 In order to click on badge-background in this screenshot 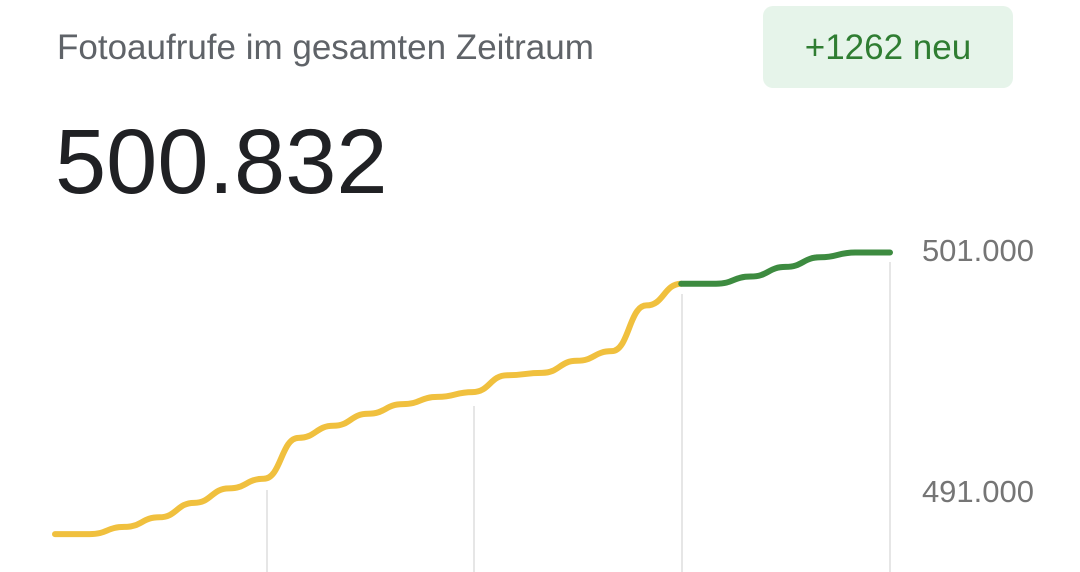, I will do `click(888, 47)`.